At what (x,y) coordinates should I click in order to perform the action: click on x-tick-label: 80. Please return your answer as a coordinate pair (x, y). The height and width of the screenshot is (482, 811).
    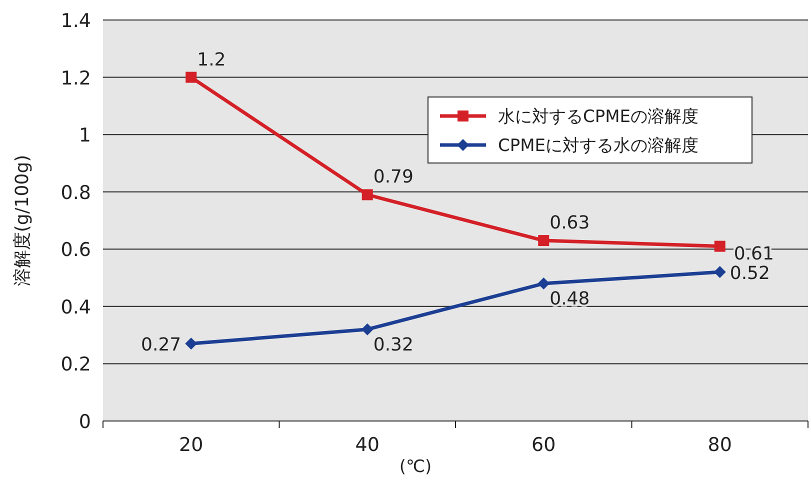
    Looking at the image, I should click on (720, 445).